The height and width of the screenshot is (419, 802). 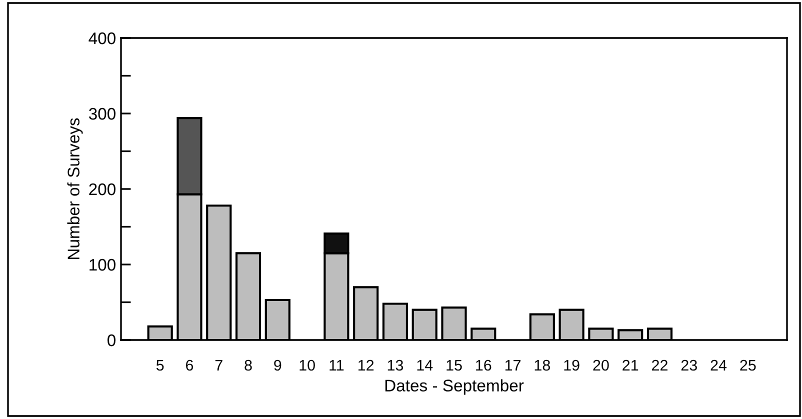 What do you see at coordinates (102, 38) in the screenshot?
I see `y-tick-label: 400` at bounding box center [102, 38].